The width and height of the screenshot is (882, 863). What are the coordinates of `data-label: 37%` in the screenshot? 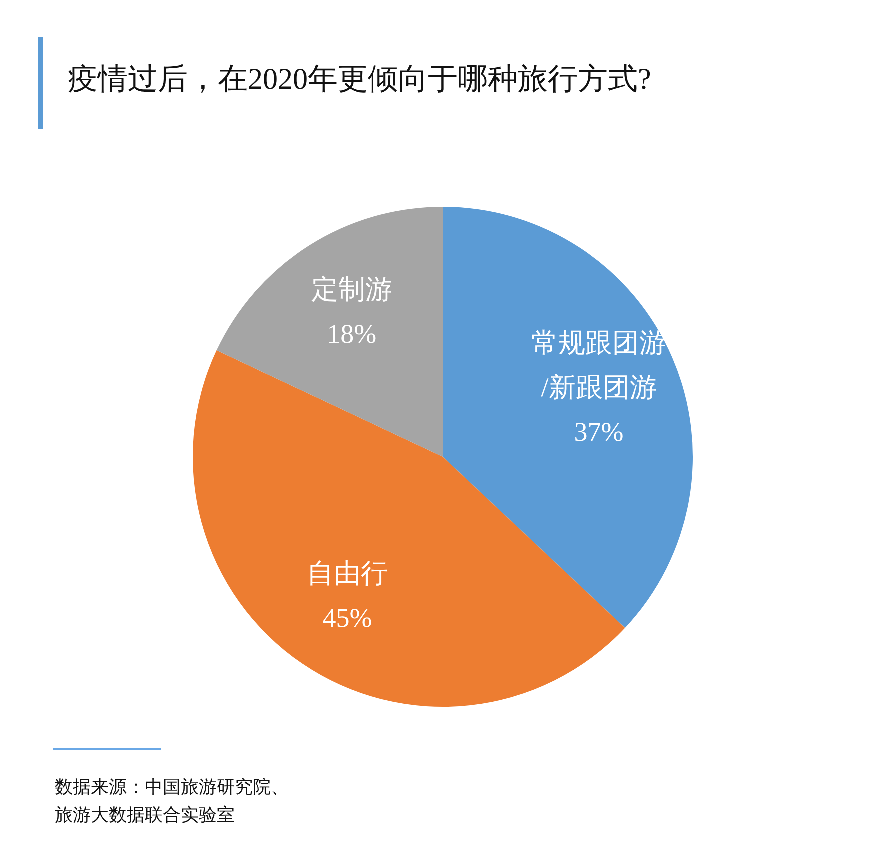 It's located at (599, 432).